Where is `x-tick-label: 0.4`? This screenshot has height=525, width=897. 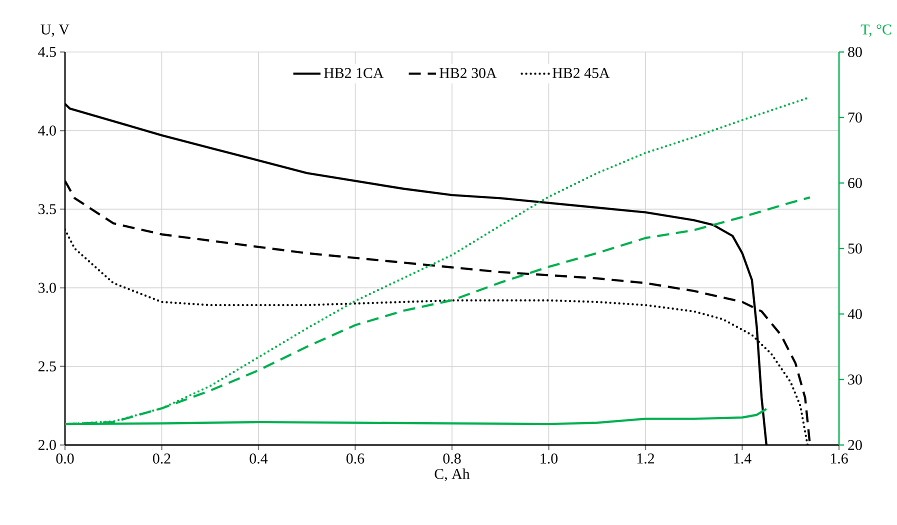 x-tick-label: 0.4 is located at coordinates (259, 459).